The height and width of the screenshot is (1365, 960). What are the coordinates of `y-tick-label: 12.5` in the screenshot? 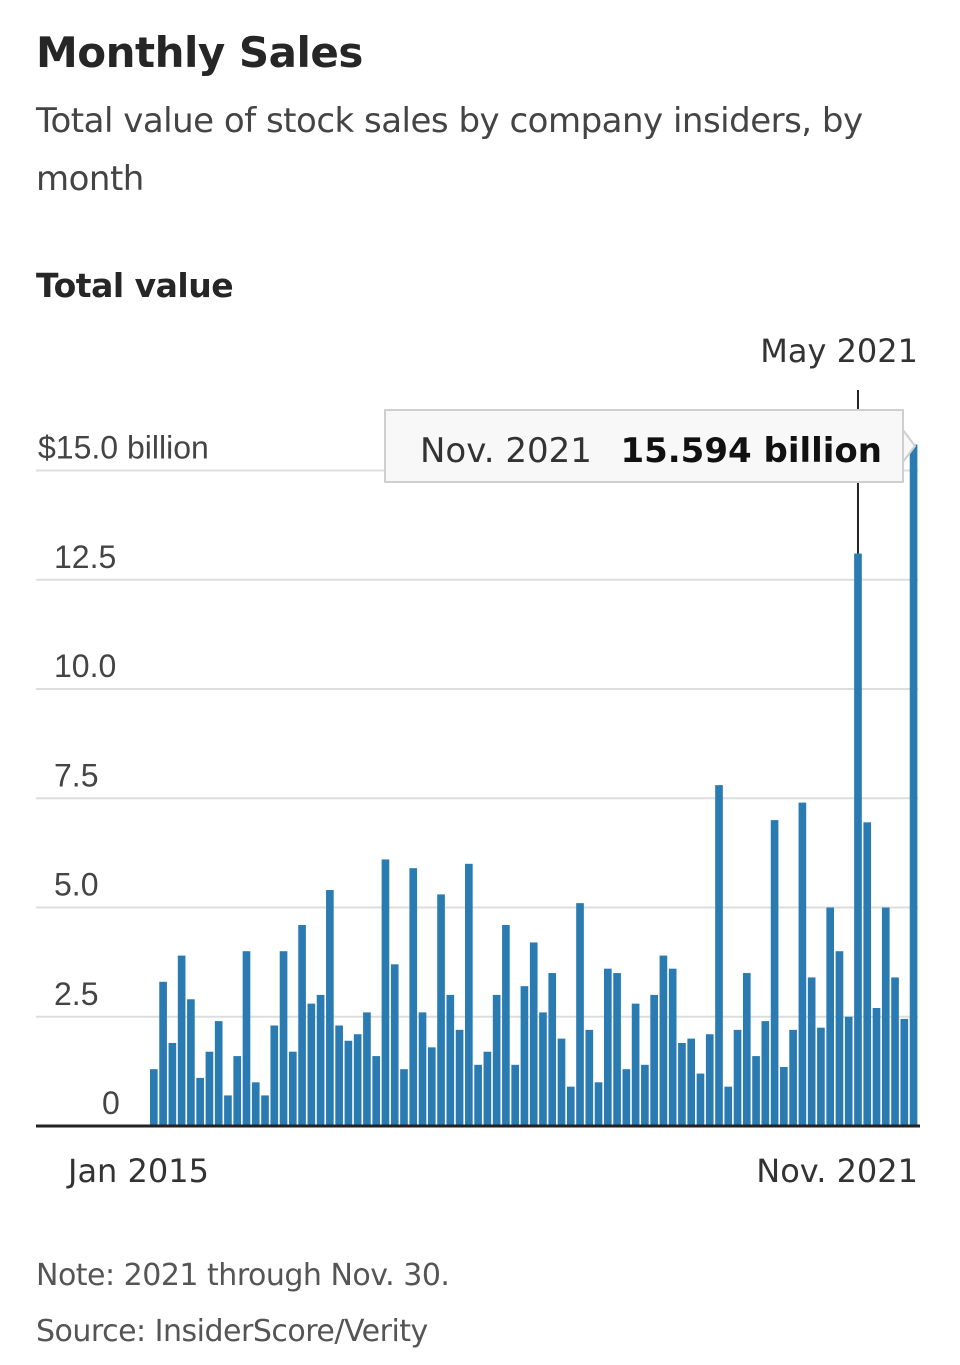 It's located at (85, 557).